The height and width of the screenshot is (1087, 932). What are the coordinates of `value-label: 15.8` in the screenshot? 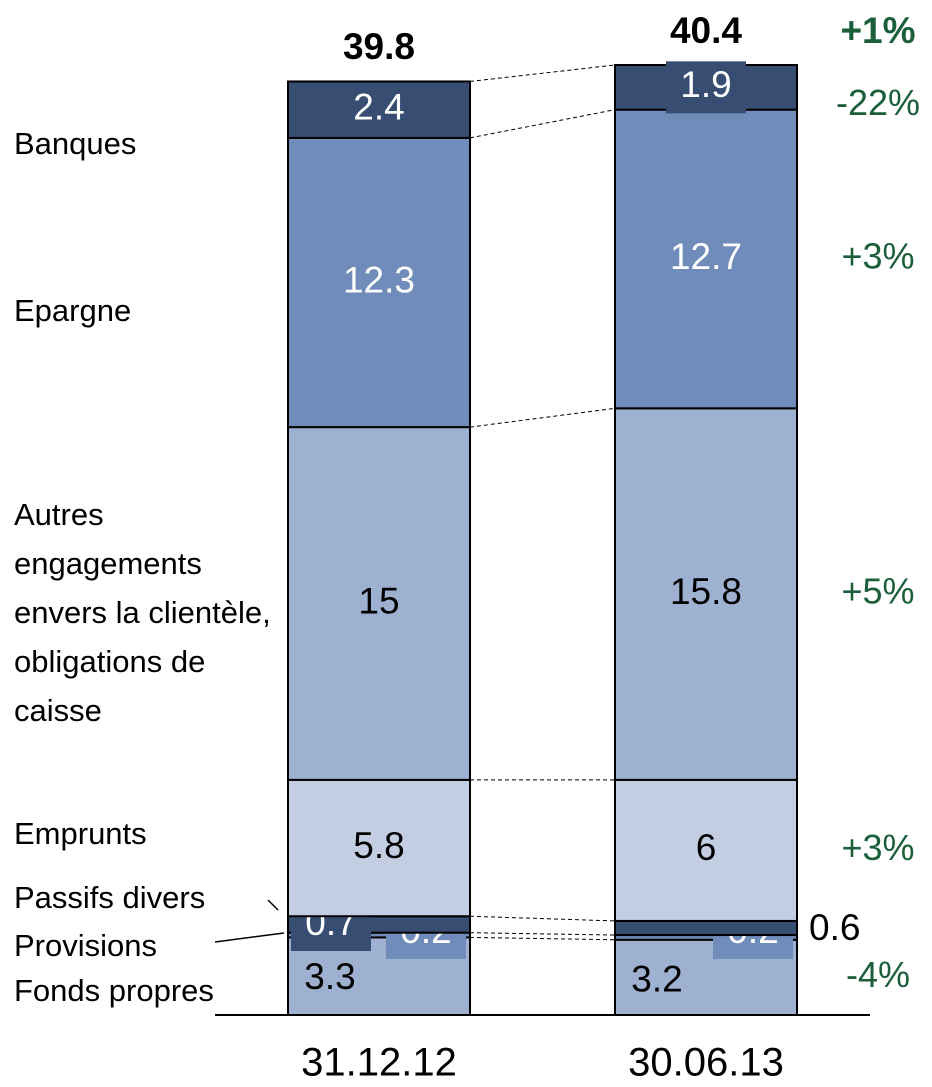 It's located at (706, 591).